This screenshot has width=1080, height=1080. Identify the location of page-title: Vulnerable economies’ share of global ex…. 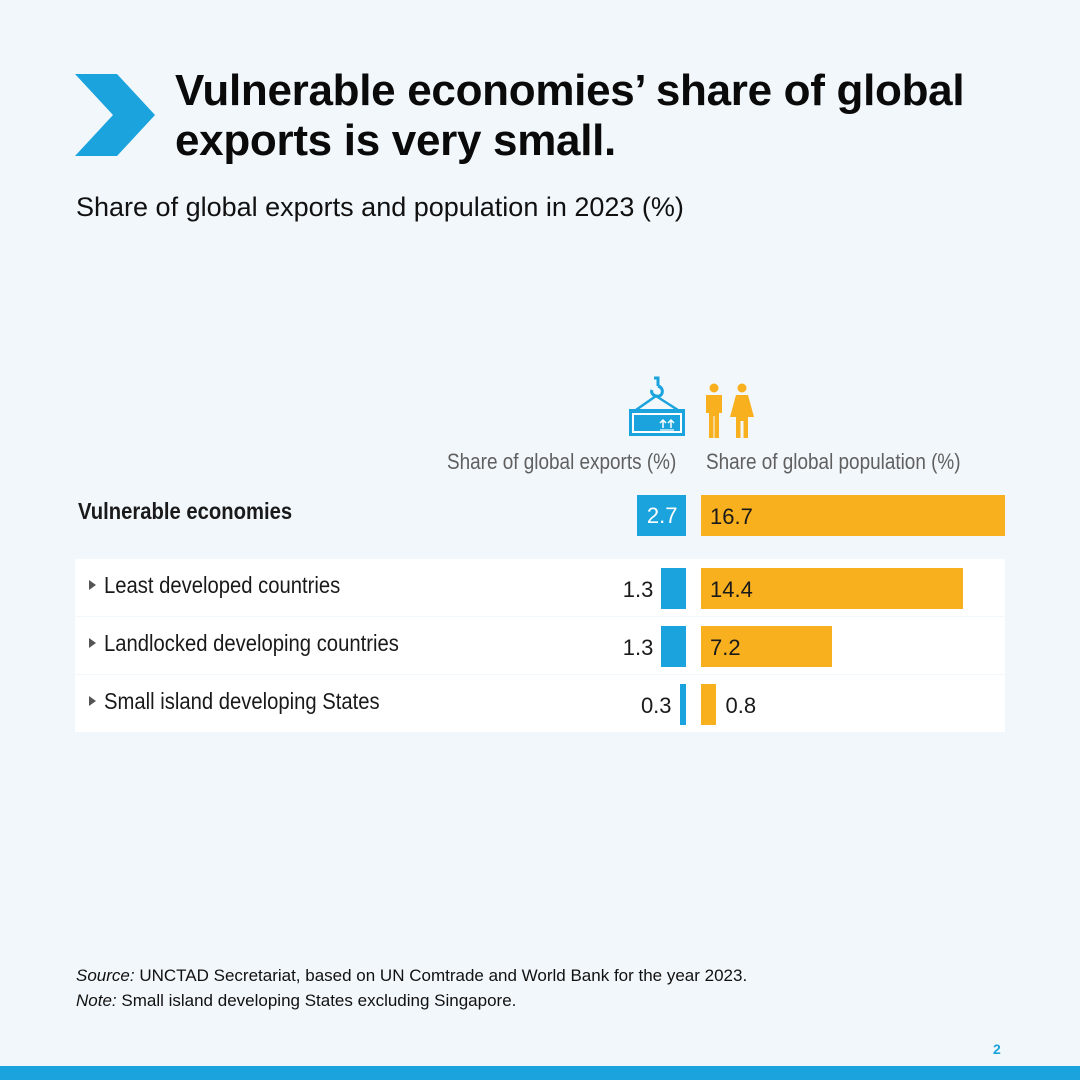
(570, 115).